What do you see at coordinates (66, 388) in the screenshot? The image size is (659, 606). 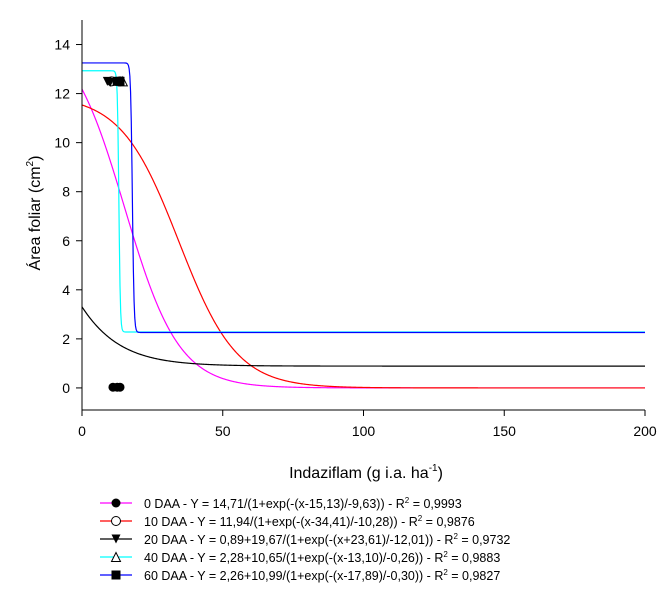 I see `y-tick-label: 0` at bounding box center [66, 388].